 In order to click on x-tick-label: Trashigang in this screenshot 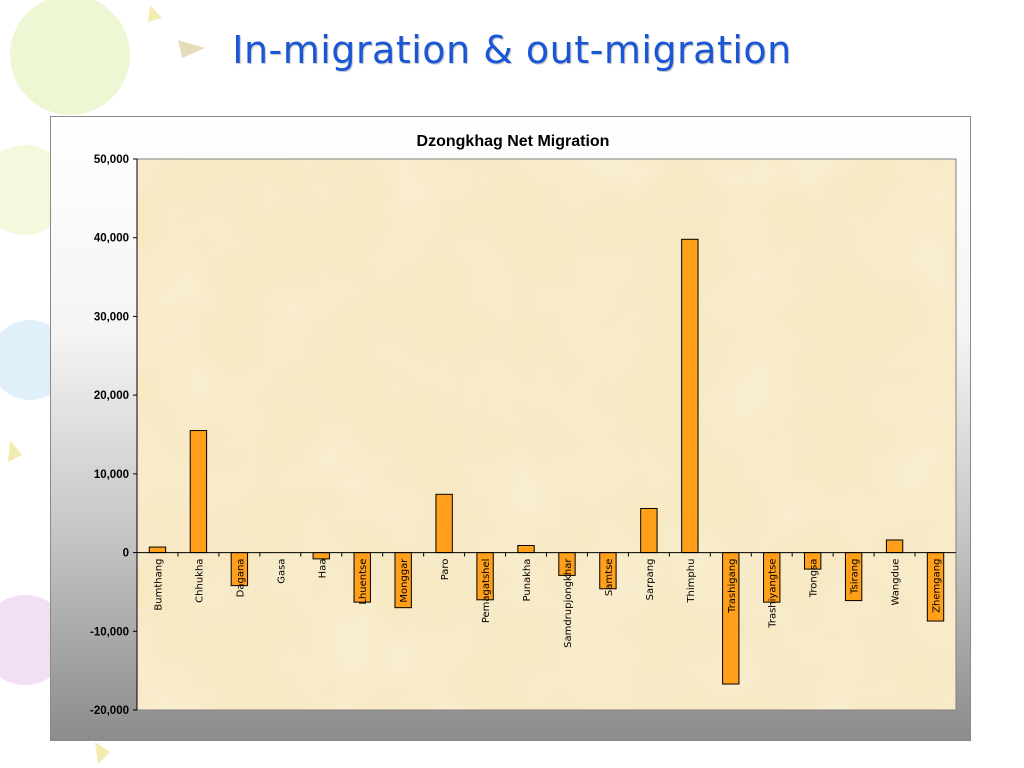, I will do `click(732, 586)`.